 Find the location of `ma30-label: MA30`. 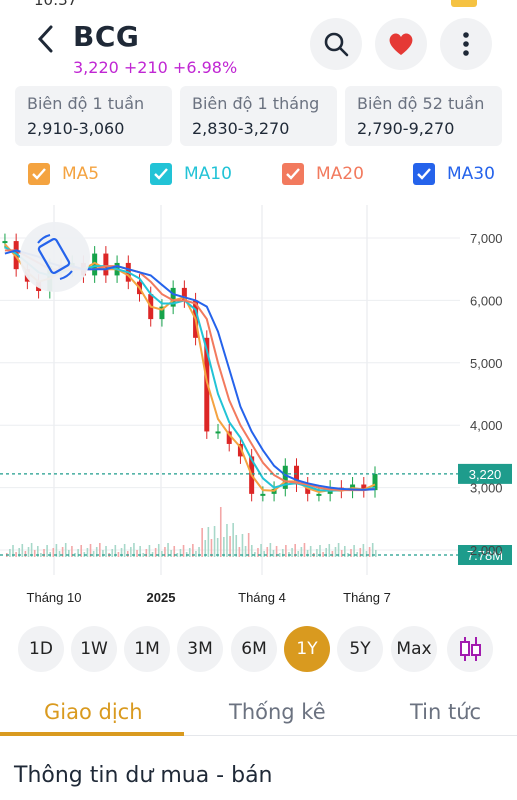

ma30-label: MA30 is located at coordinates (471, 174).